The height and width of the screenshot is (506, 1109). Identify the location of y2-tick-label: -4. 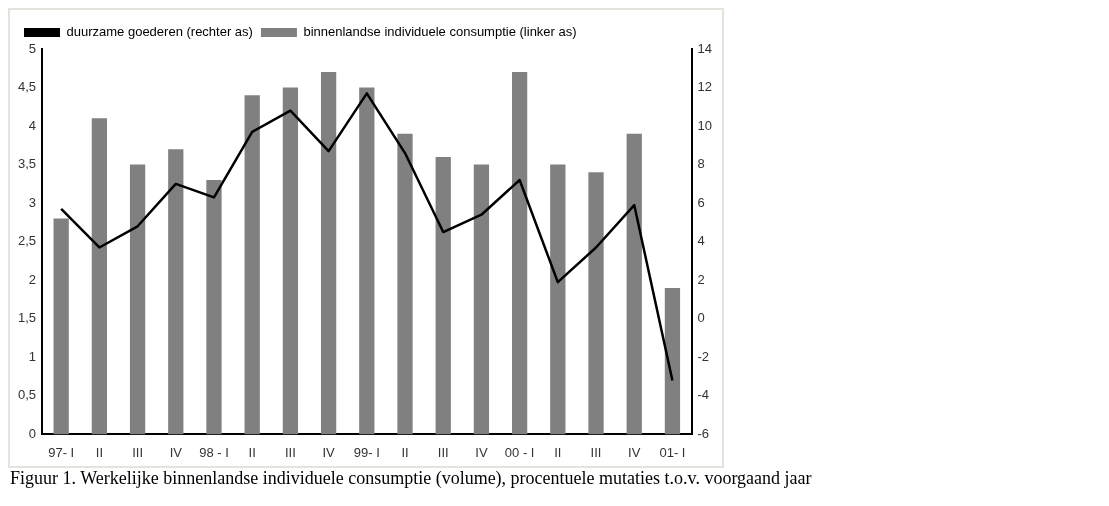
(703, 395).